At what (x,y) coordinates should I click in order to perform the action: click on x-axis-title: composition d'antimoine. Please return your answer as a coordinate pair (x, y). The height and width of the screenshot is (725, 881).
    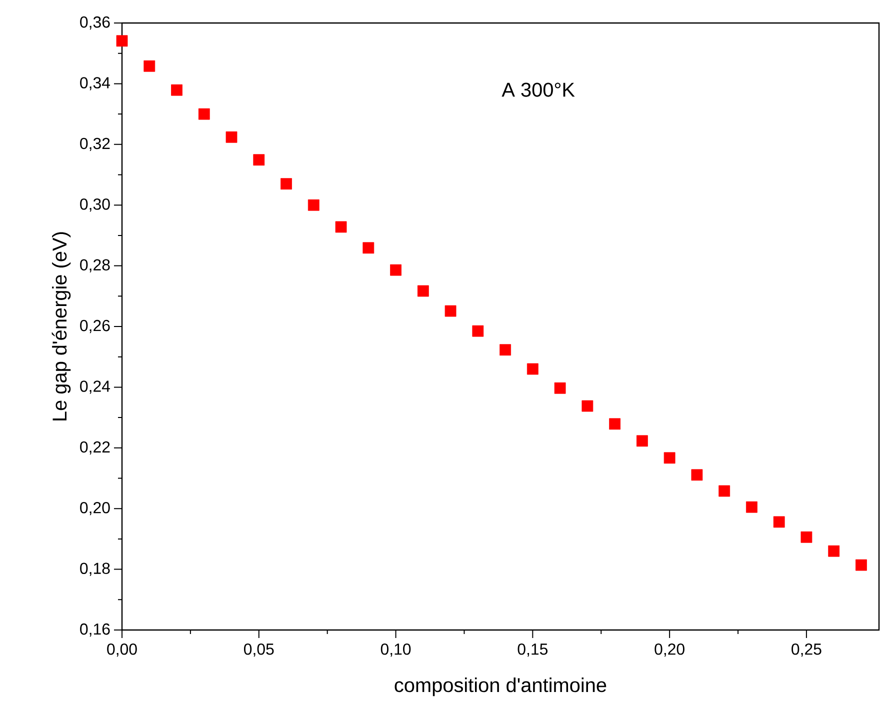
    Looking at the image, I should click on (500, 687).